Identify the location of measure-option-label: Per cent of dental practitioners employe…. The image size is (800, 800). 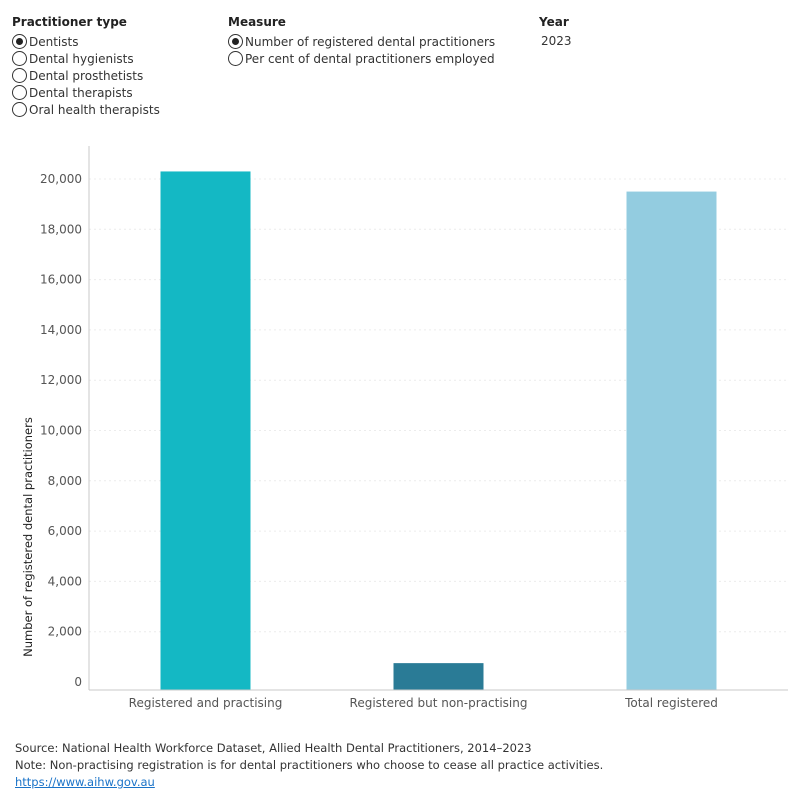
(370, 58).